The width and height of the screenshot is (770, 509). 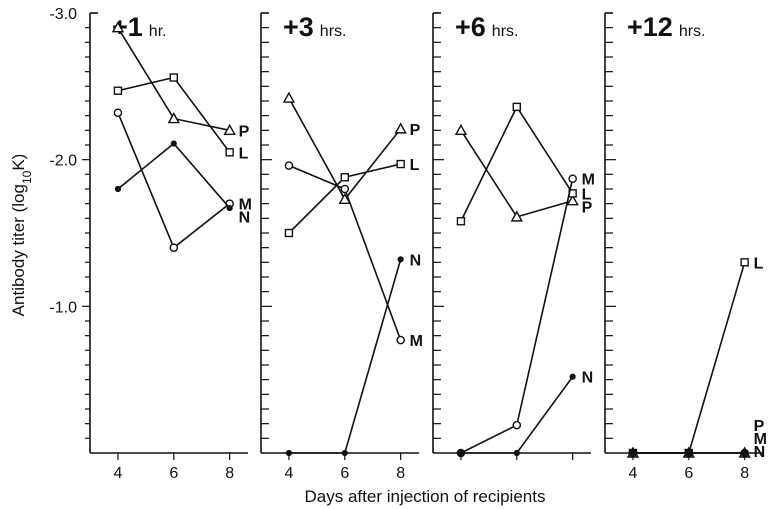 What do you see at coordinates (158, 31) in the screenshot?
I see `panel-title-unit: hr.` at bounding box center [158, 31].